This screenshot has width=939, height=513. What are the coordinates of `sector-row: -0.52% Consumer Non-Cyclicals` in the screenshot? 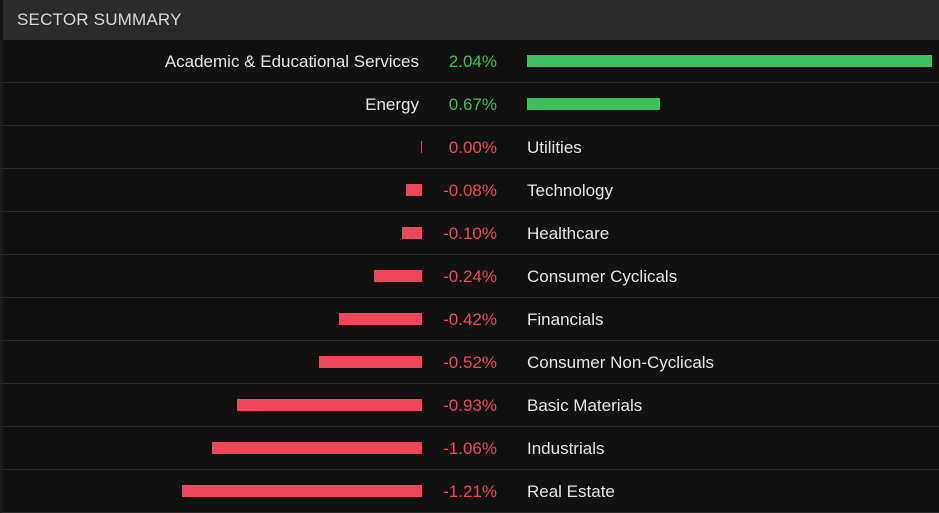 It's located at (469, 362).